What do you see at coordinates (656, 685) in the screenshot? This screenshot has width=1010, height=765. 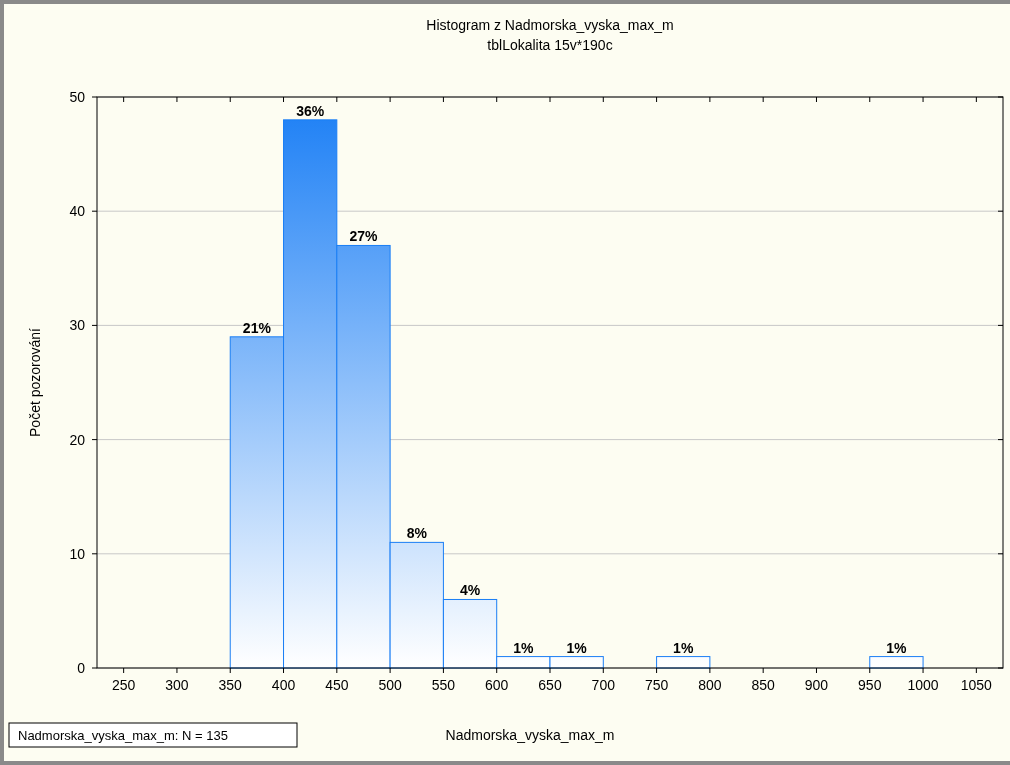 I see `x-tick-label: 750` at bounding box center [656, 685].